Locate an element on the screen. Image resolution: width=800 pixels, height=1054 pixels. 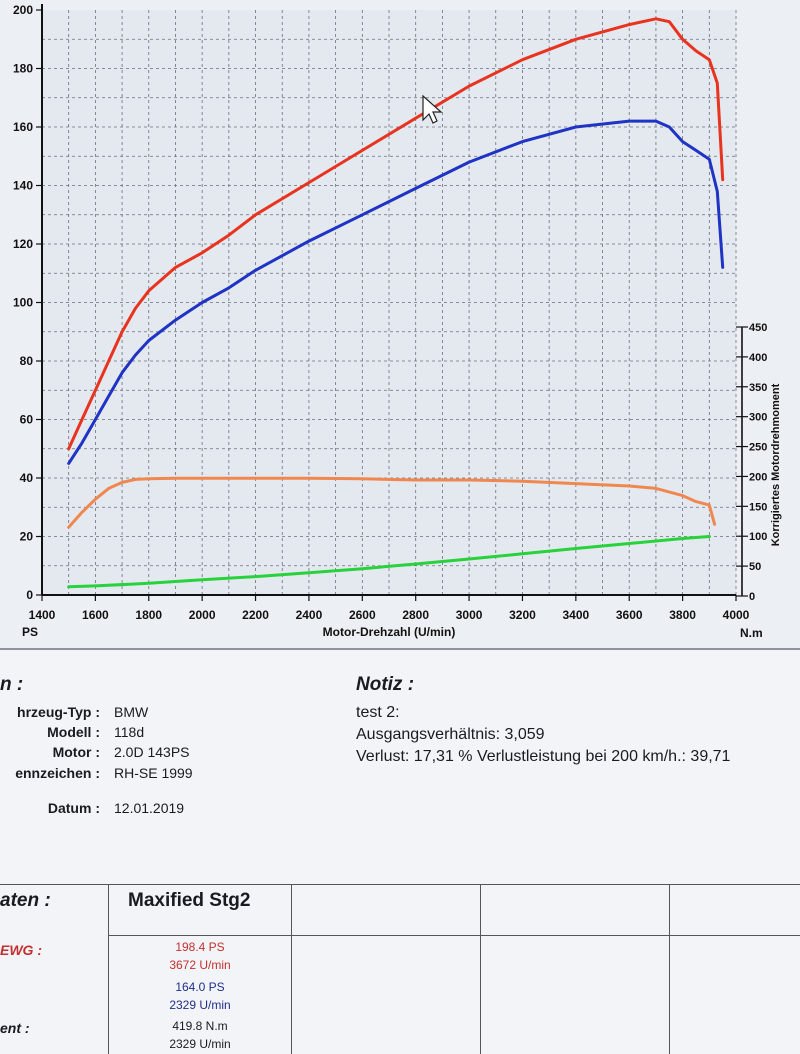
x-tick-label: 3000 is located at coordinates (469, 615).